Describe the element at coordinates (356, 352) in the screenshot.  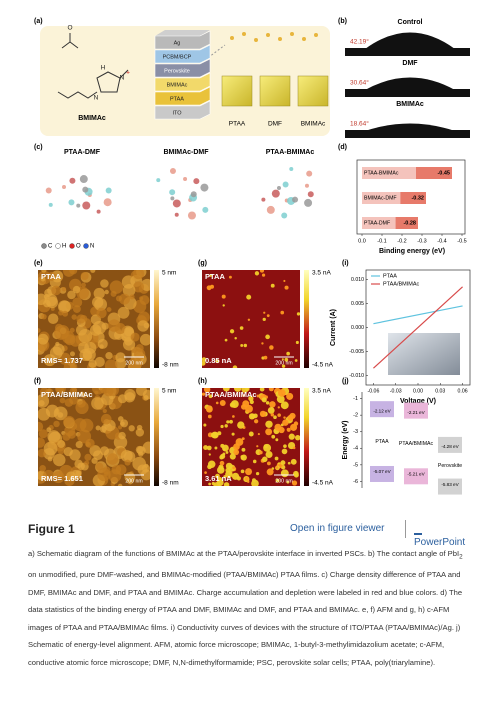
I see `y-tick-label: -0.005` at that location.